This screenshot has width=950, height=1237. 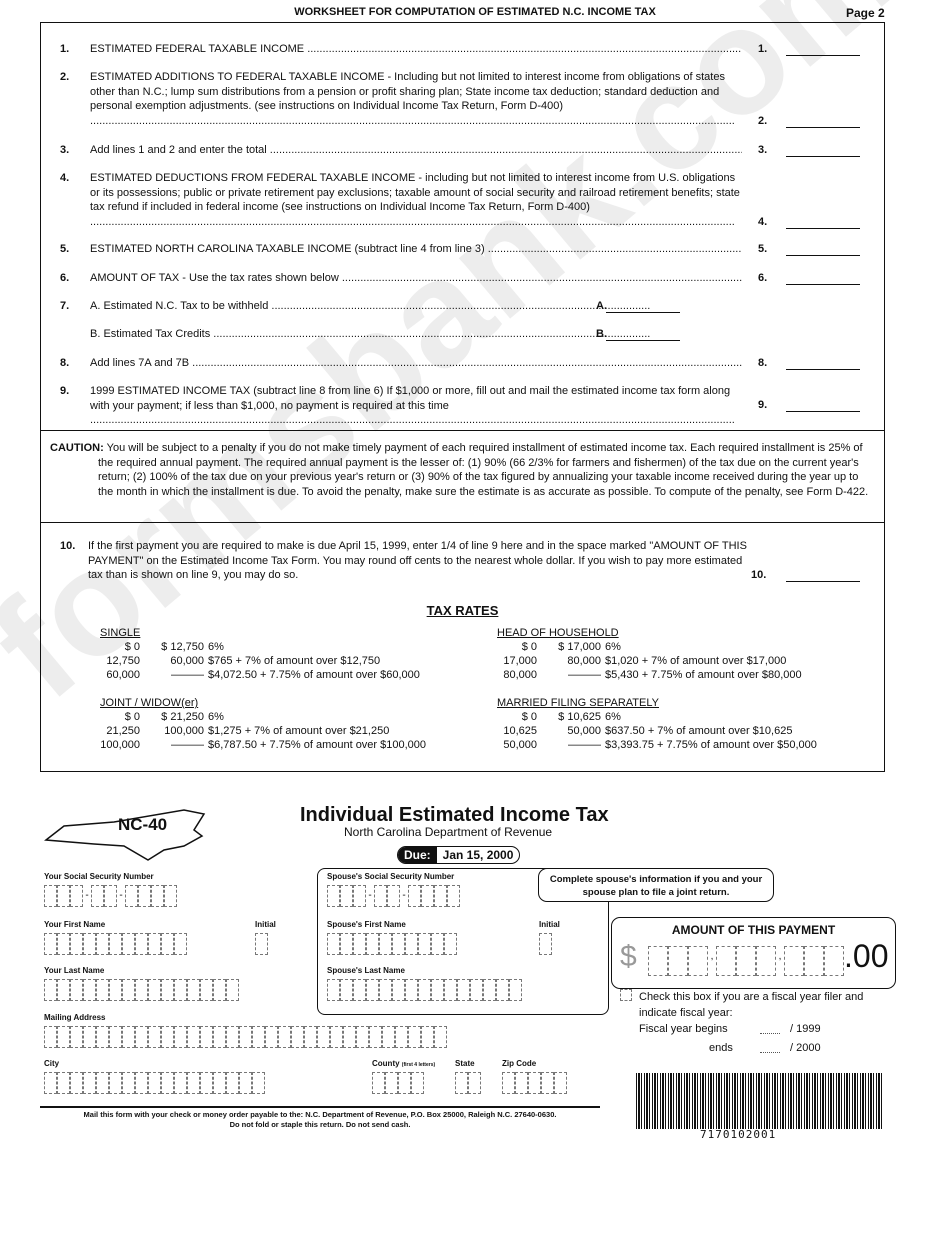 I want to click on county-field, so click(x=398, y=1083).